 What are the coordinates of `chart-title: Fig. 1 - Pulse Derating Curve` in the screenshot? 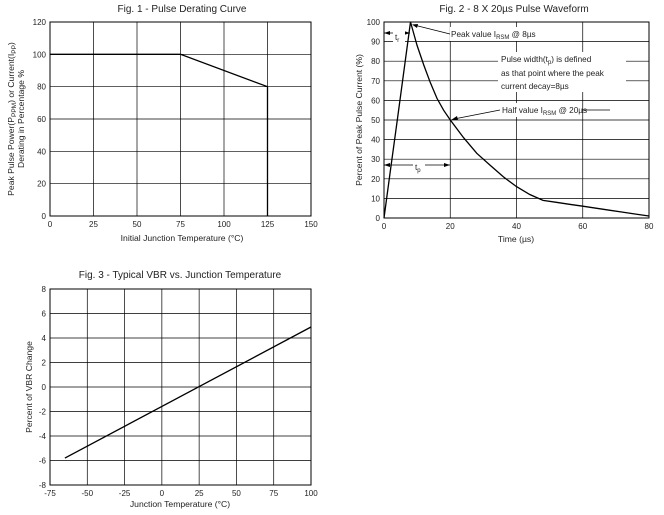 It's located at (182, 9).